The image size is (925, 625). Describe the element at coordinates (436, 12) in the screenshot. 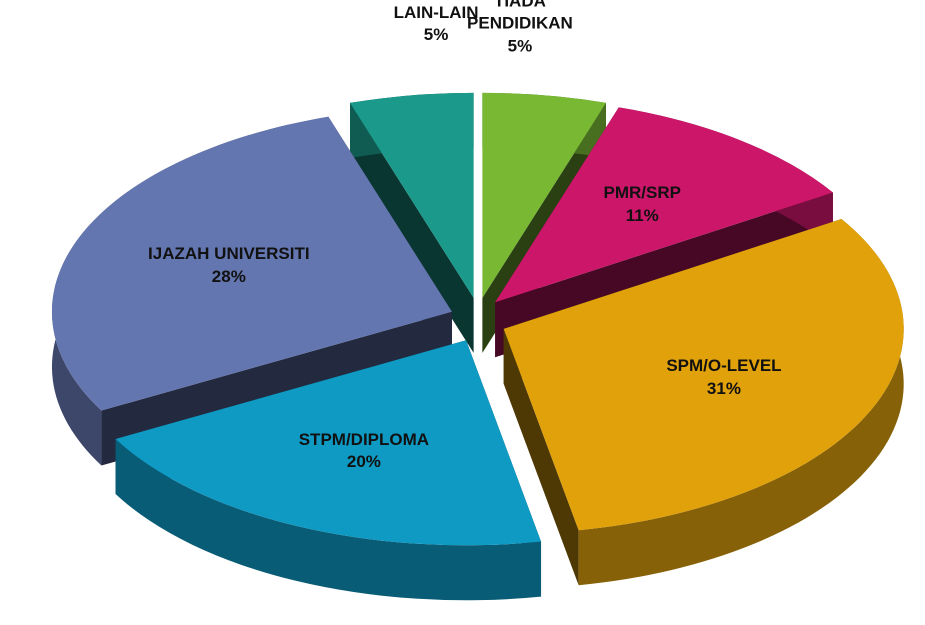

I see `category-label: LAIN-LAIN` at that location.